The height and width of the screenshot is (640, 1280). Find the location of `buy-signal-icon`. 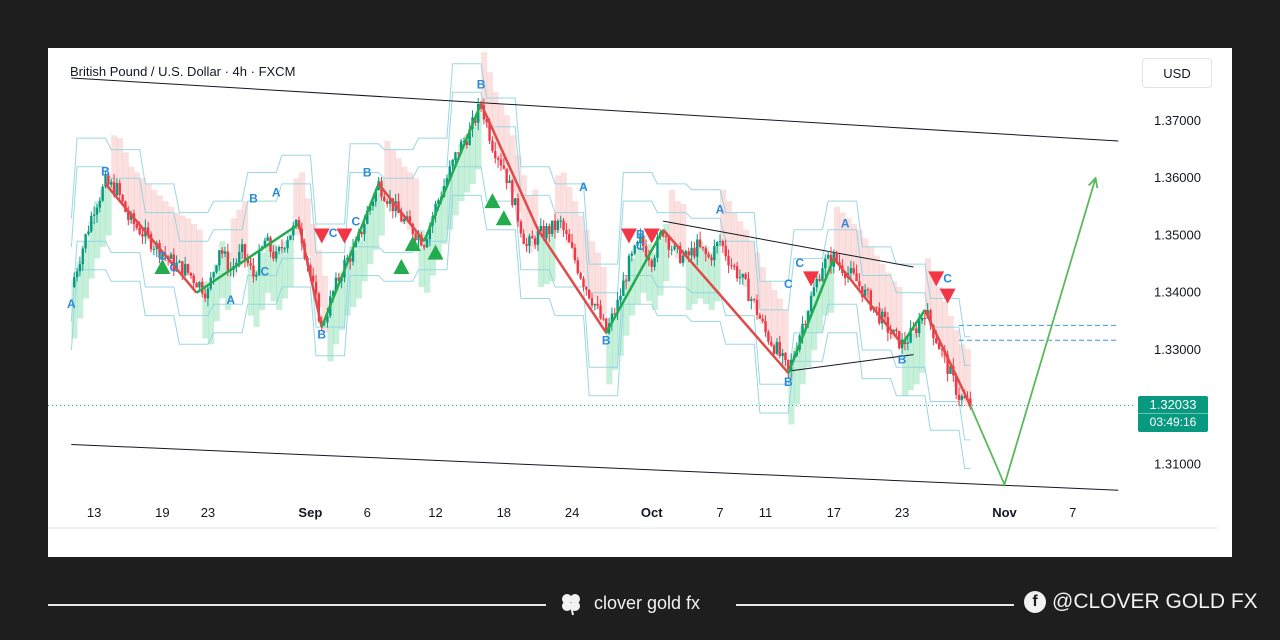

buy-signal-icon is located at coordinates (435, 252).